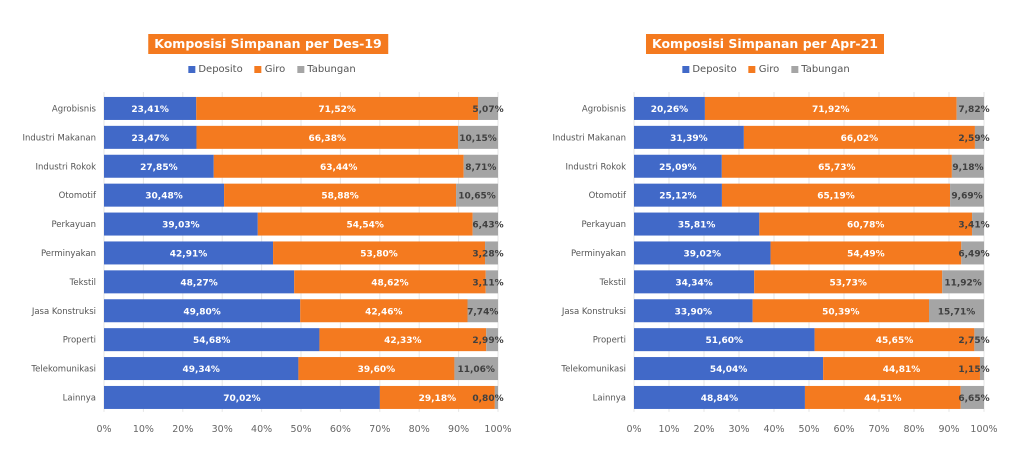  Describe the element at coordinates (497, 429) in the screenshot. I see `x-tick-label: 100%` at that location.